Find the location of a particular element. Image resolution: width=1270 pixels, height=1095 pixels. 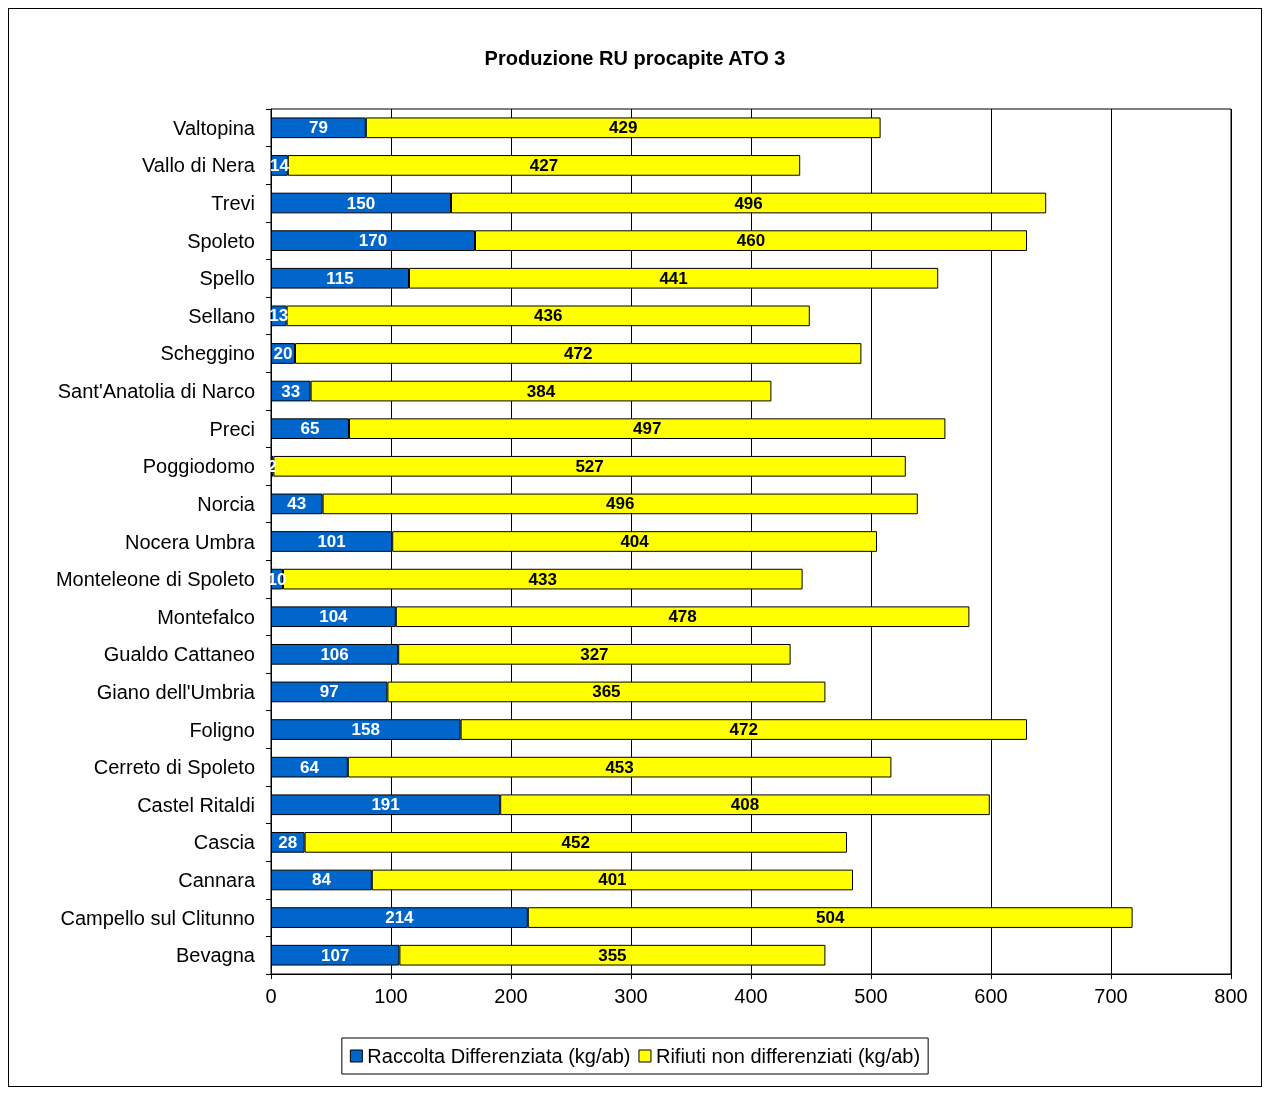

data-label: 433 is located at coordinates (542, 579).